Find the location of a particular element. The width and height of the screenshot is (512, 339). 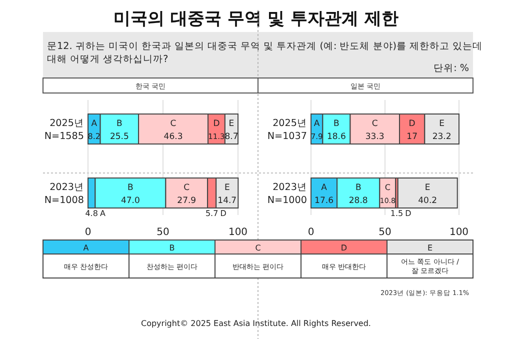

text: 단위: % is located at coordinates (451, 68).